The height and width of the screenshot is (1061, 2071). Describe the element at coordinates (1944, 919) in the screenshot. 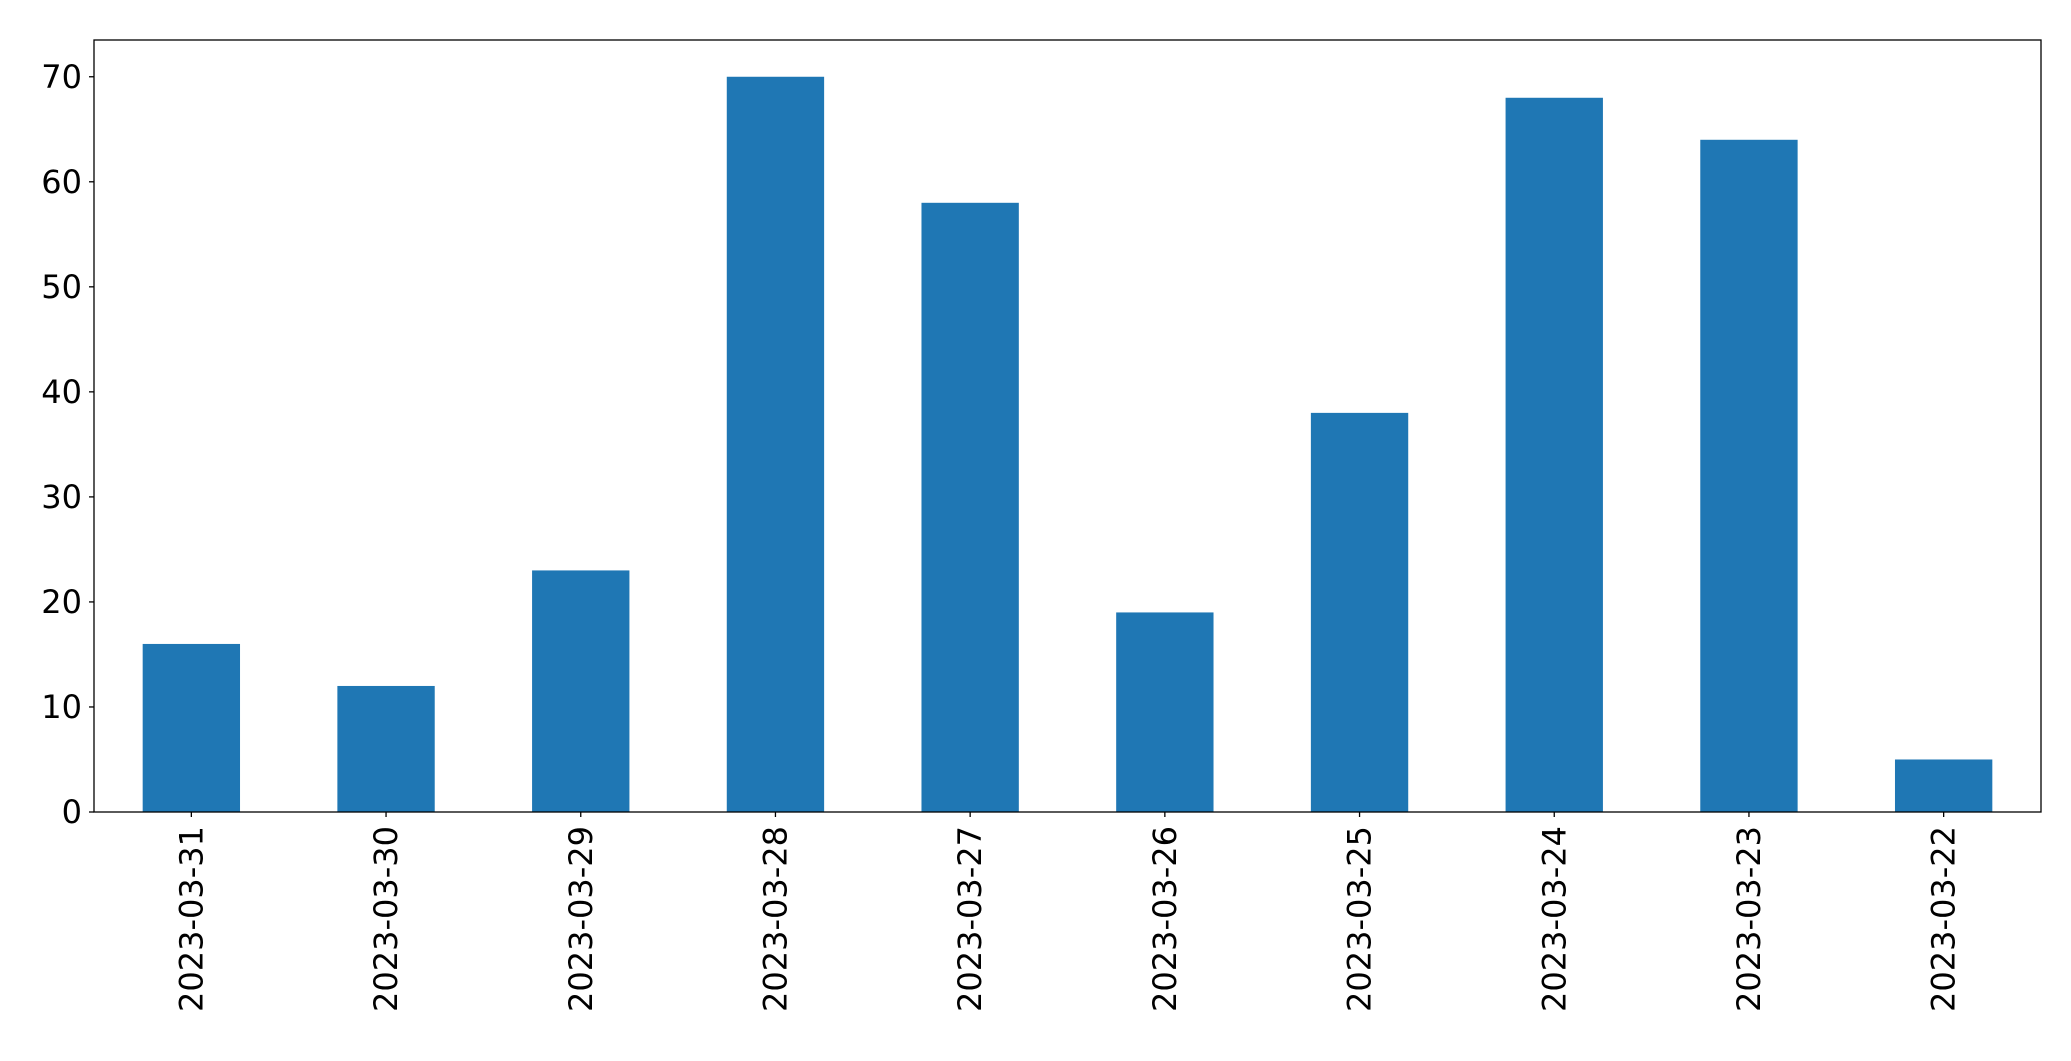

I see `x-tick-label: 2023-03-22` at that location.